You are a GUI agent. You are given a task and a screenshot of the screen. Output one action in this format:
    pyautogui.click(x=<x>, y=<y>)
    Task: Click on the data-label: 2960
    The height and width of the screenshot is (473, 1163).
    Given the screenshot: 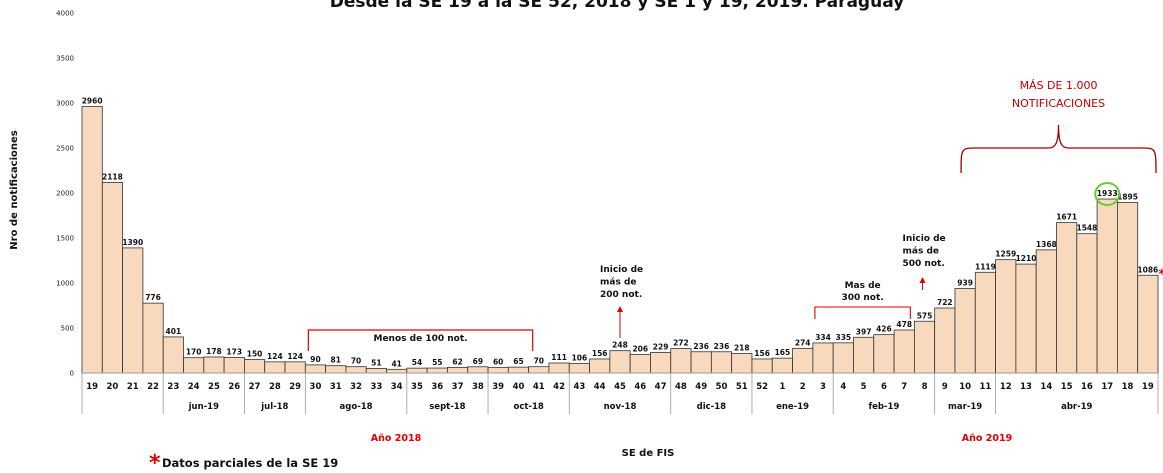 What is the action you would take?
    pyautogui.click(x=92, y=101)
    